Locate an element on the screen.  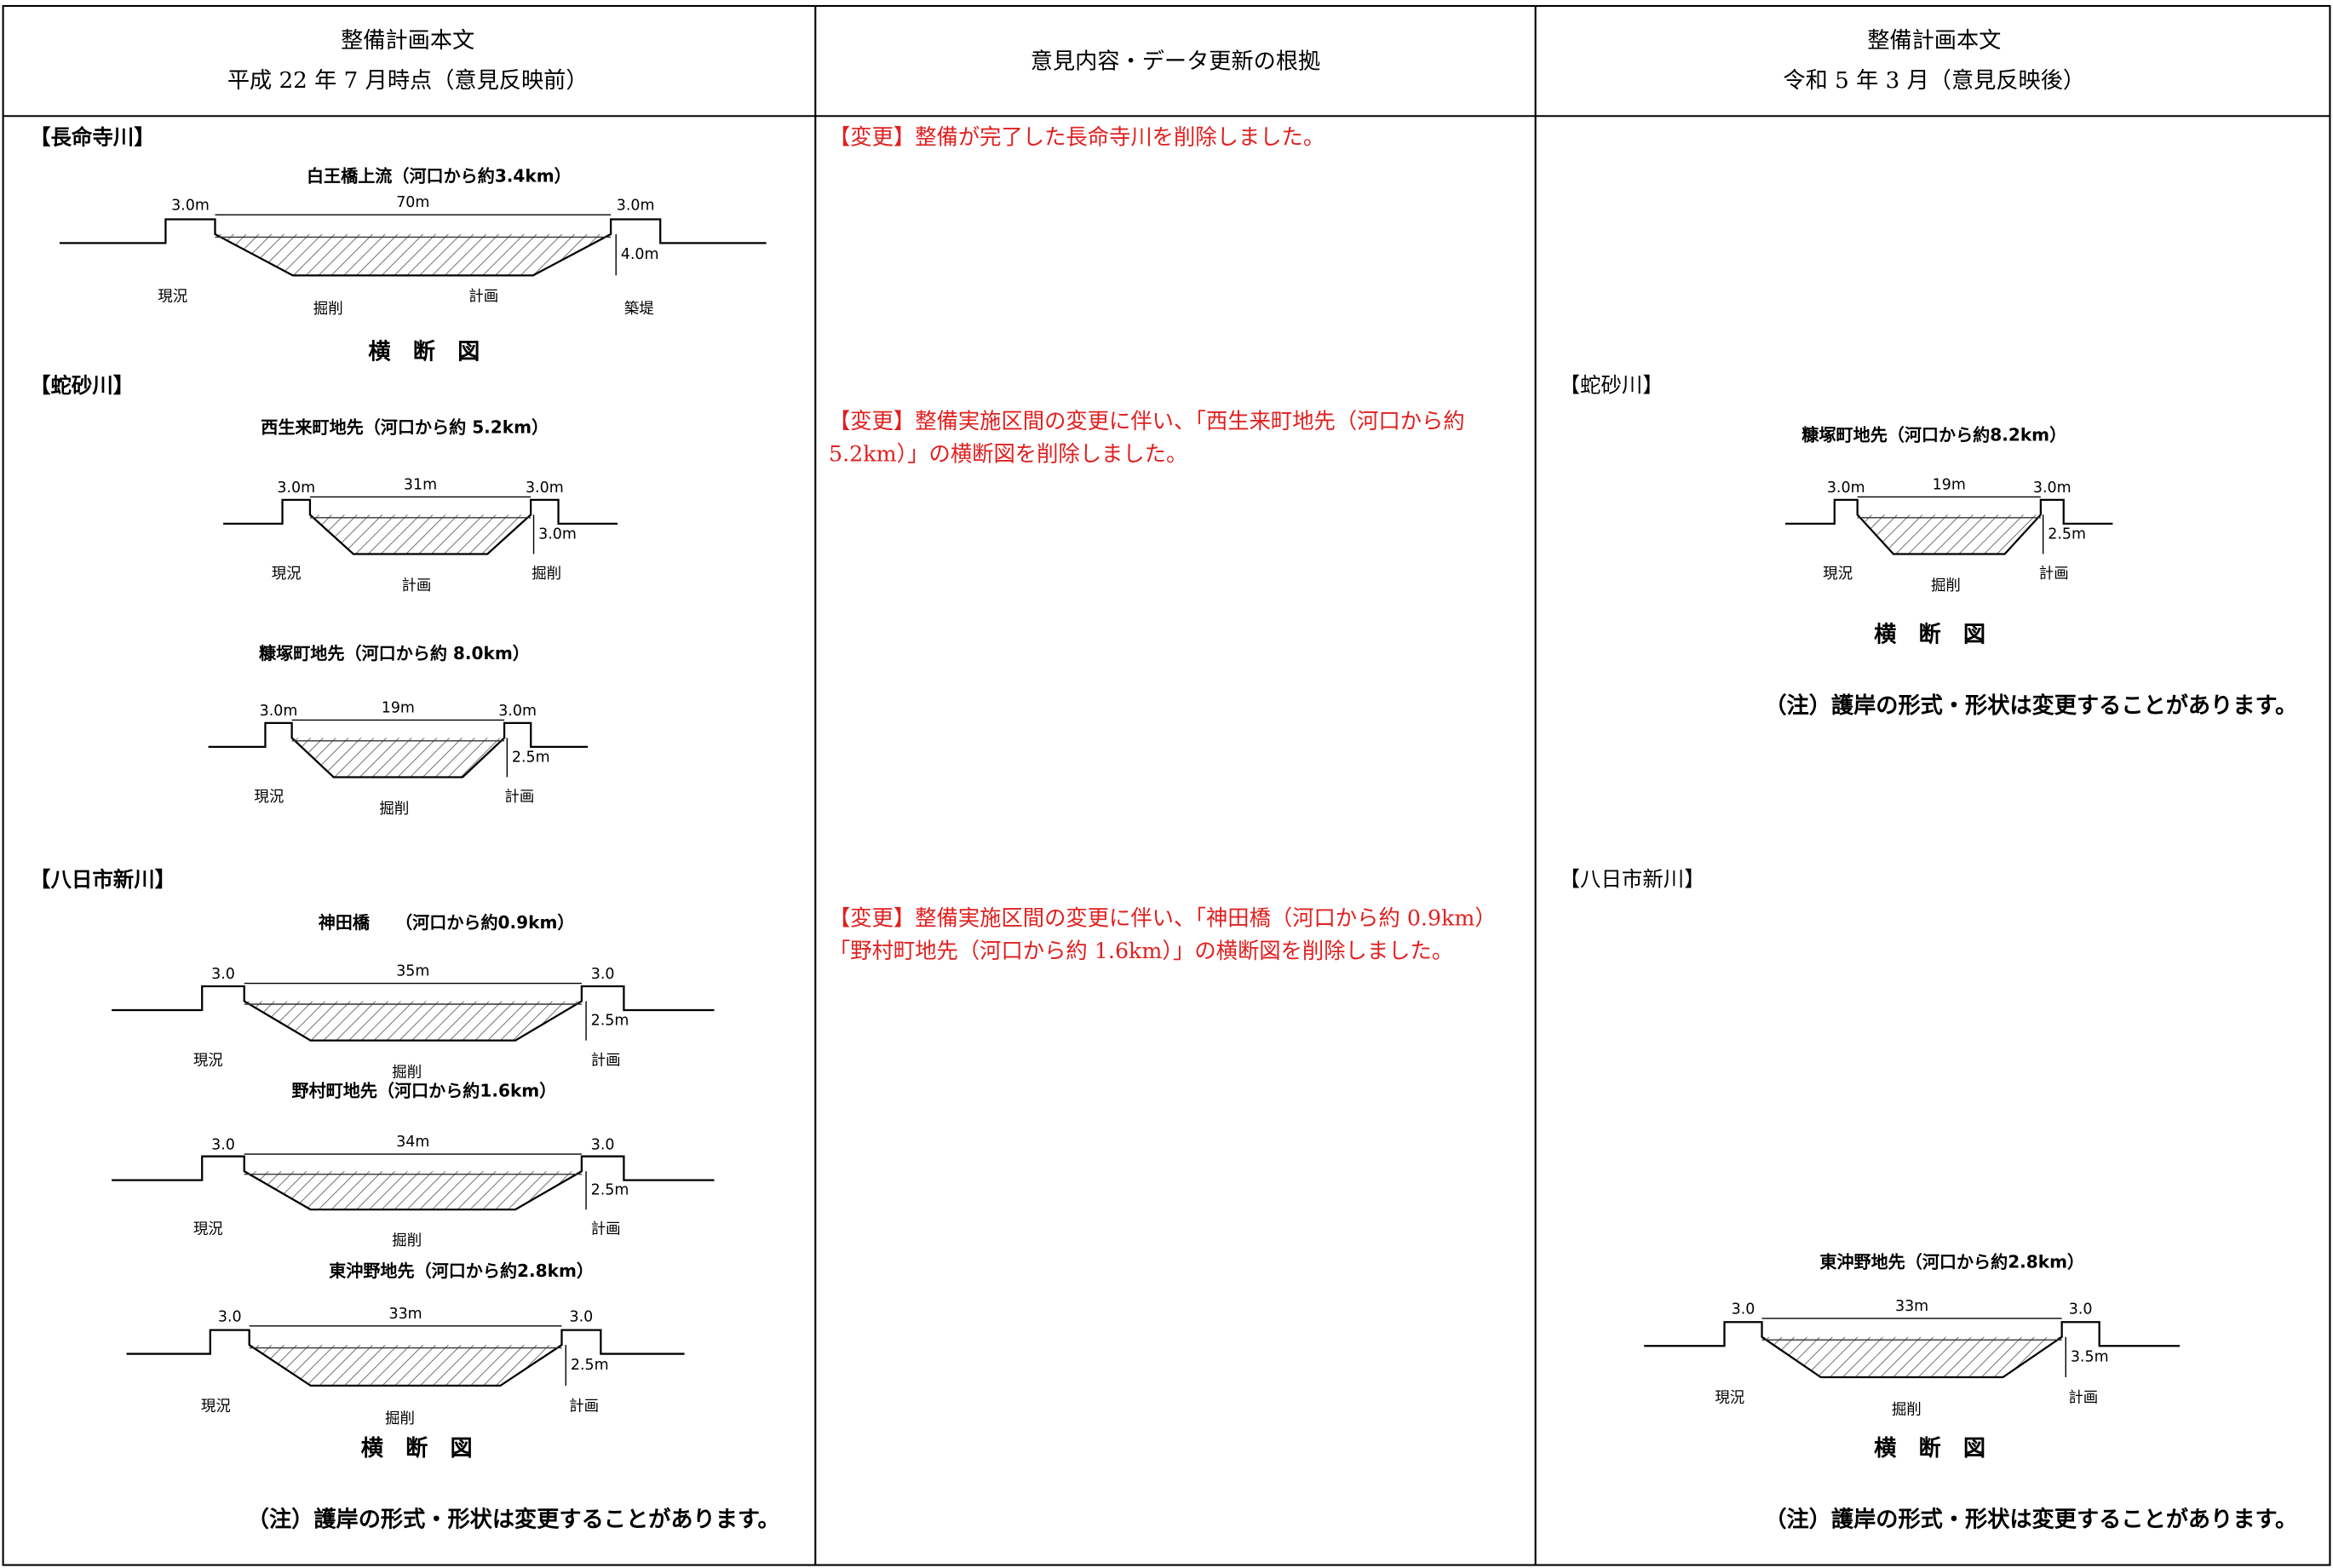
change-text: 【変更】整備実施区間の変更に伴い、「西生来町地先（河口から約 is located at coordinates (1147, 421).